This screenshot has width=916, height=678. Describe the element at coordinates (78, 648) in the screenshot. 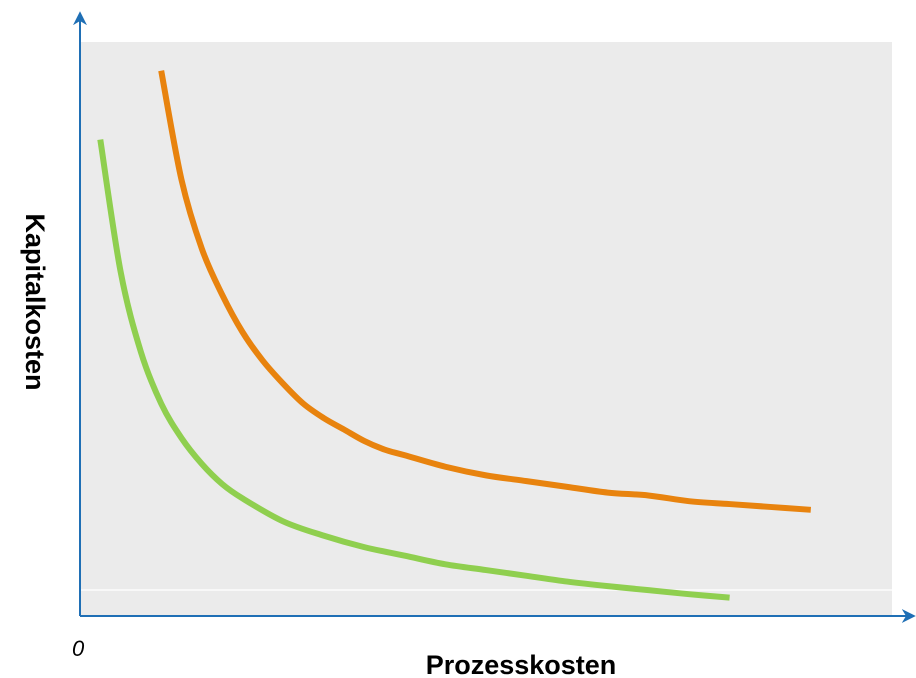

I see `origin-label: 0` at that location.